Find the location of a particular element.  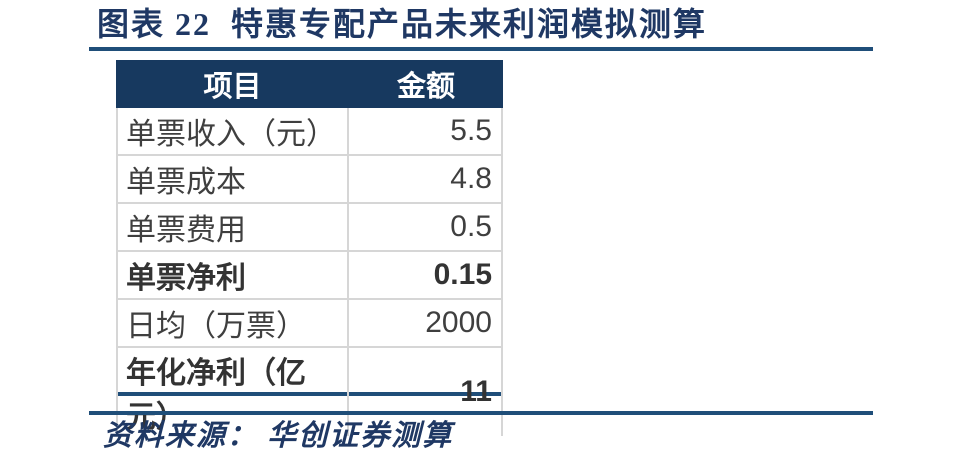

row-item-label: 日均（万票） is located at coordinates (232, 323).